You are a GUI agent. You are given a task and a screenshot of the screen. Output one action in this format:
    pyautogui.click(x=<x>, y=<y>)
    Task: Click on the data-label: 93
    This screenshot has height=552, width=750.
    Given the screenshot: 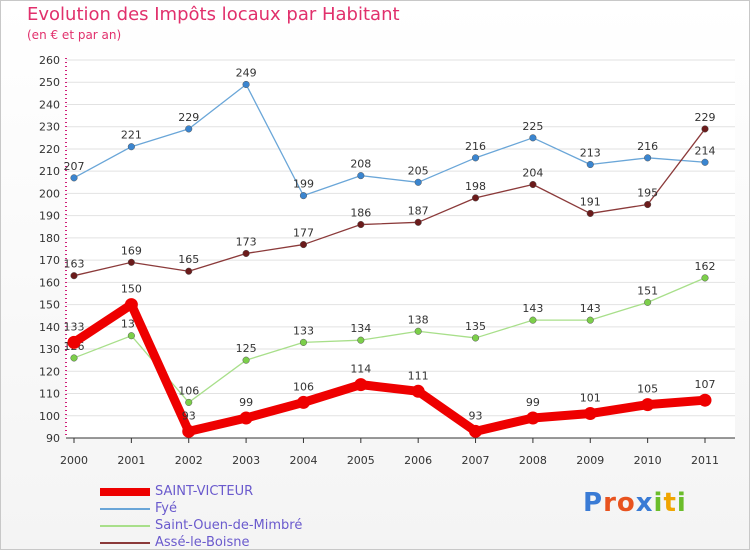 What is the action you would take?
    pyautogui.click(x=189, y=415)
    